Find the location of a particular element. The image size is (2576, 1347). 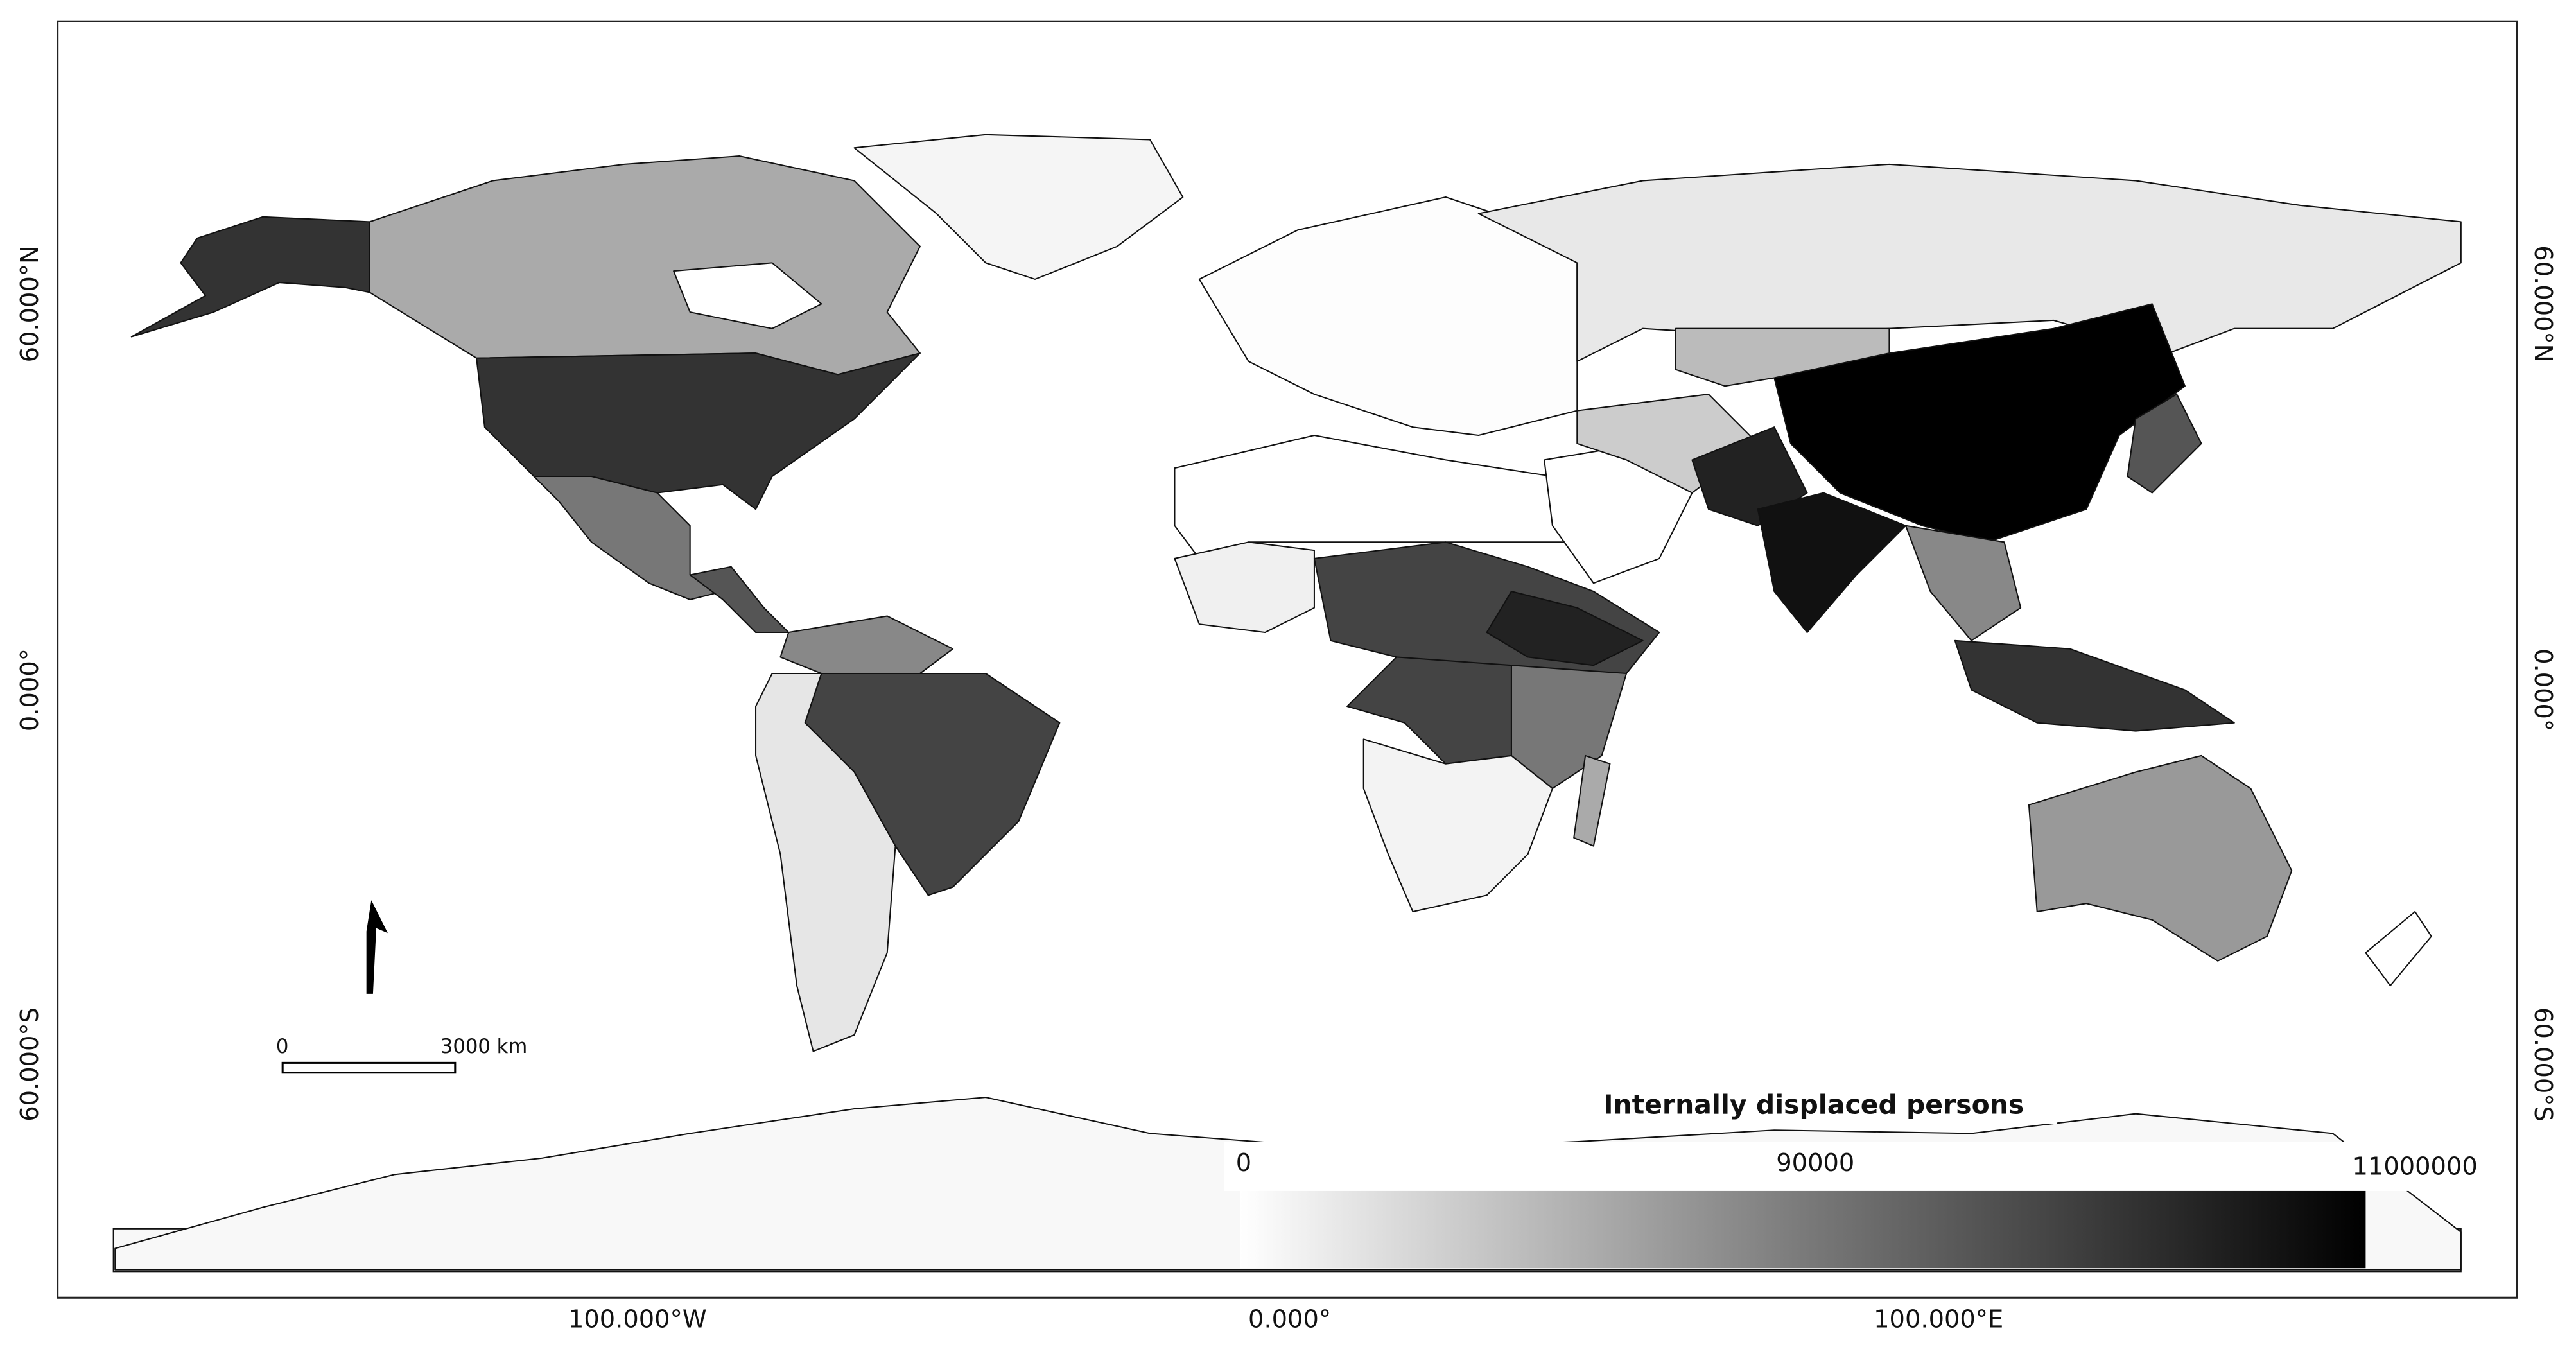

legend-title-bg is located at coordinates (1820, 1104).